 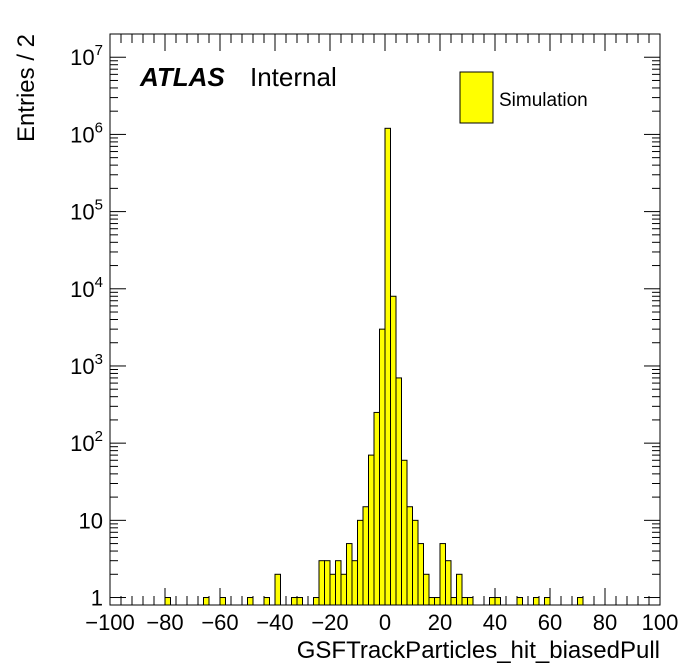 I want to click on x-tick-label: −100, so click(x=110, y=622).